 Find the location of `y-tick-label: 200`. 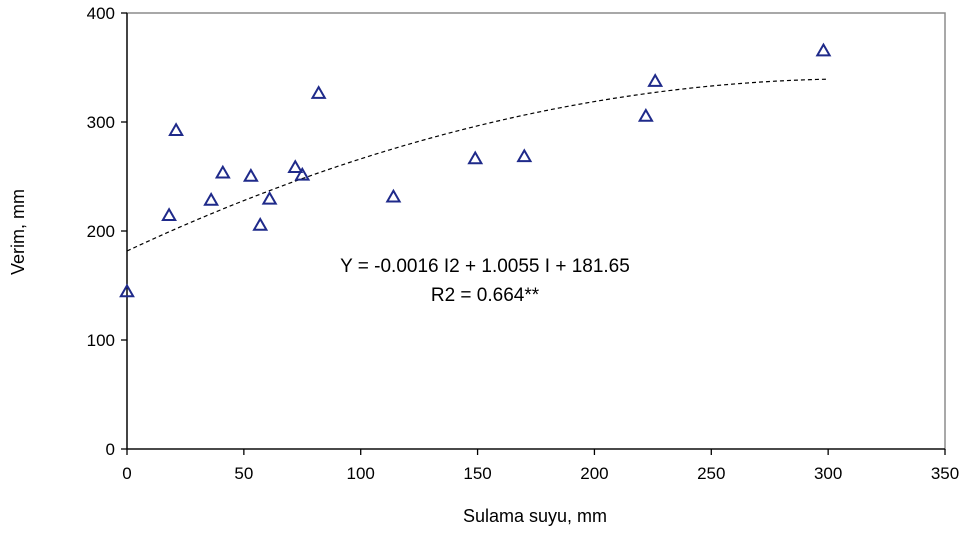

y-tick-label: 200 is located at coordinates (101, 231).